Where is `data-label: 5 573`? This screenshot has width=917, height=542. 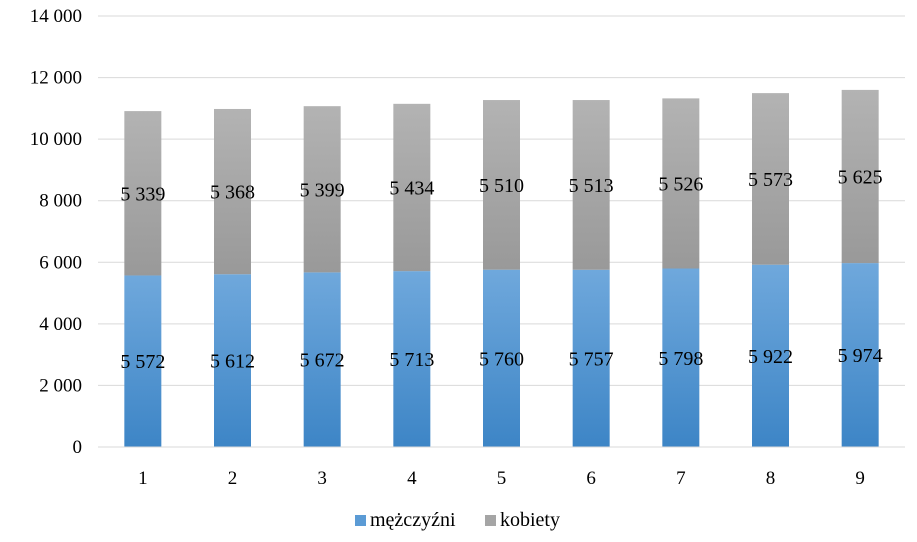 data-label: 5 573 is located at coordinates (770, 180).